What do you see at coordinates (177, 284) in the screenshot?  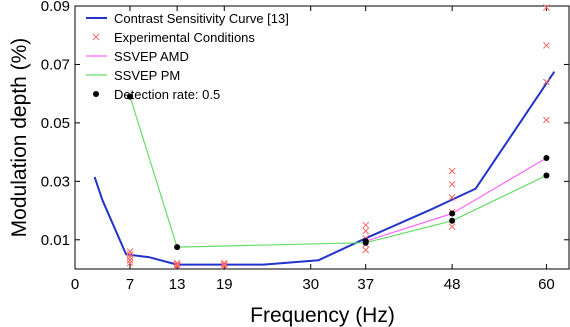 I see `x-tick-label: 13` at bounding box center [177, 284].